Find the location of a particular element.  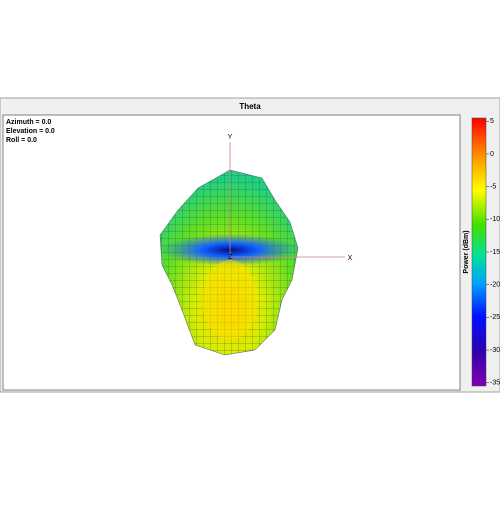

colorbar-ticks: 5 0 -5 -10 -15 -20 -25 -30 -35 is located at coordinates (493, 252).